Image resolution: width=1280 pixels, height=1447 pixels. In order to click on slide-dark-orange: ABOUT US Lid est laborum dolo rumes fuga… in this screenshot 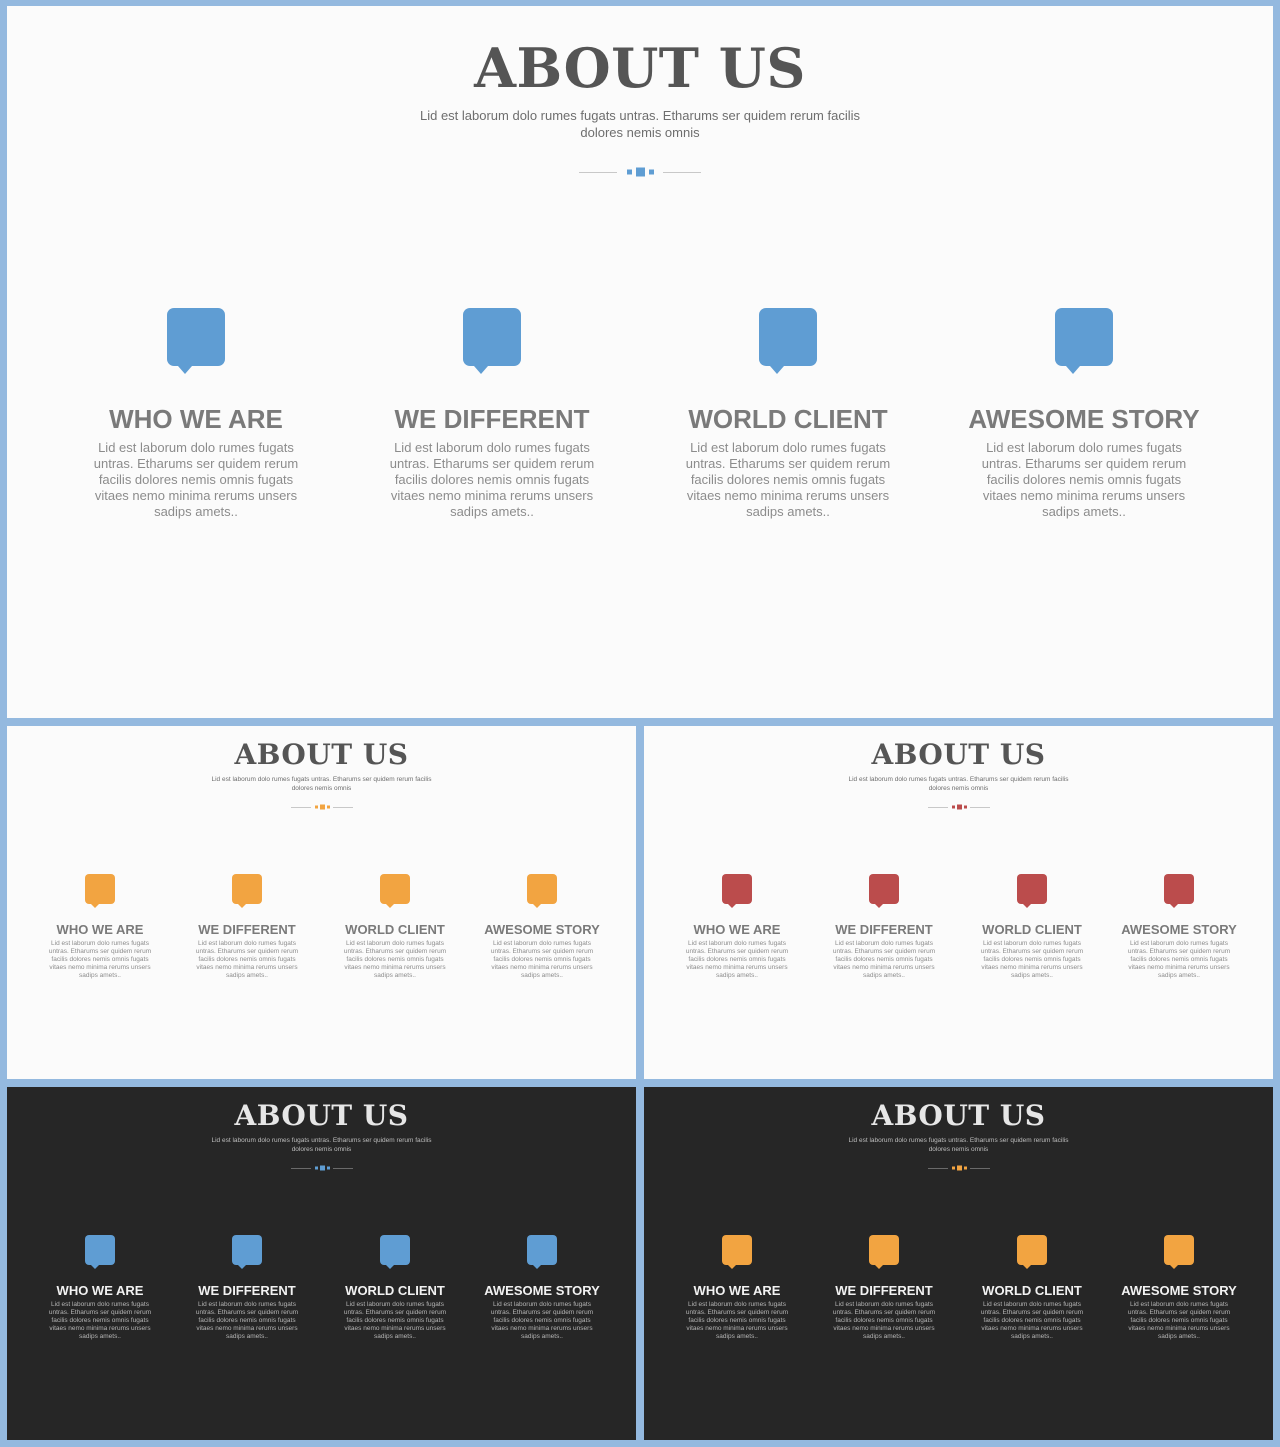, I will do `click(958, 1263)`.